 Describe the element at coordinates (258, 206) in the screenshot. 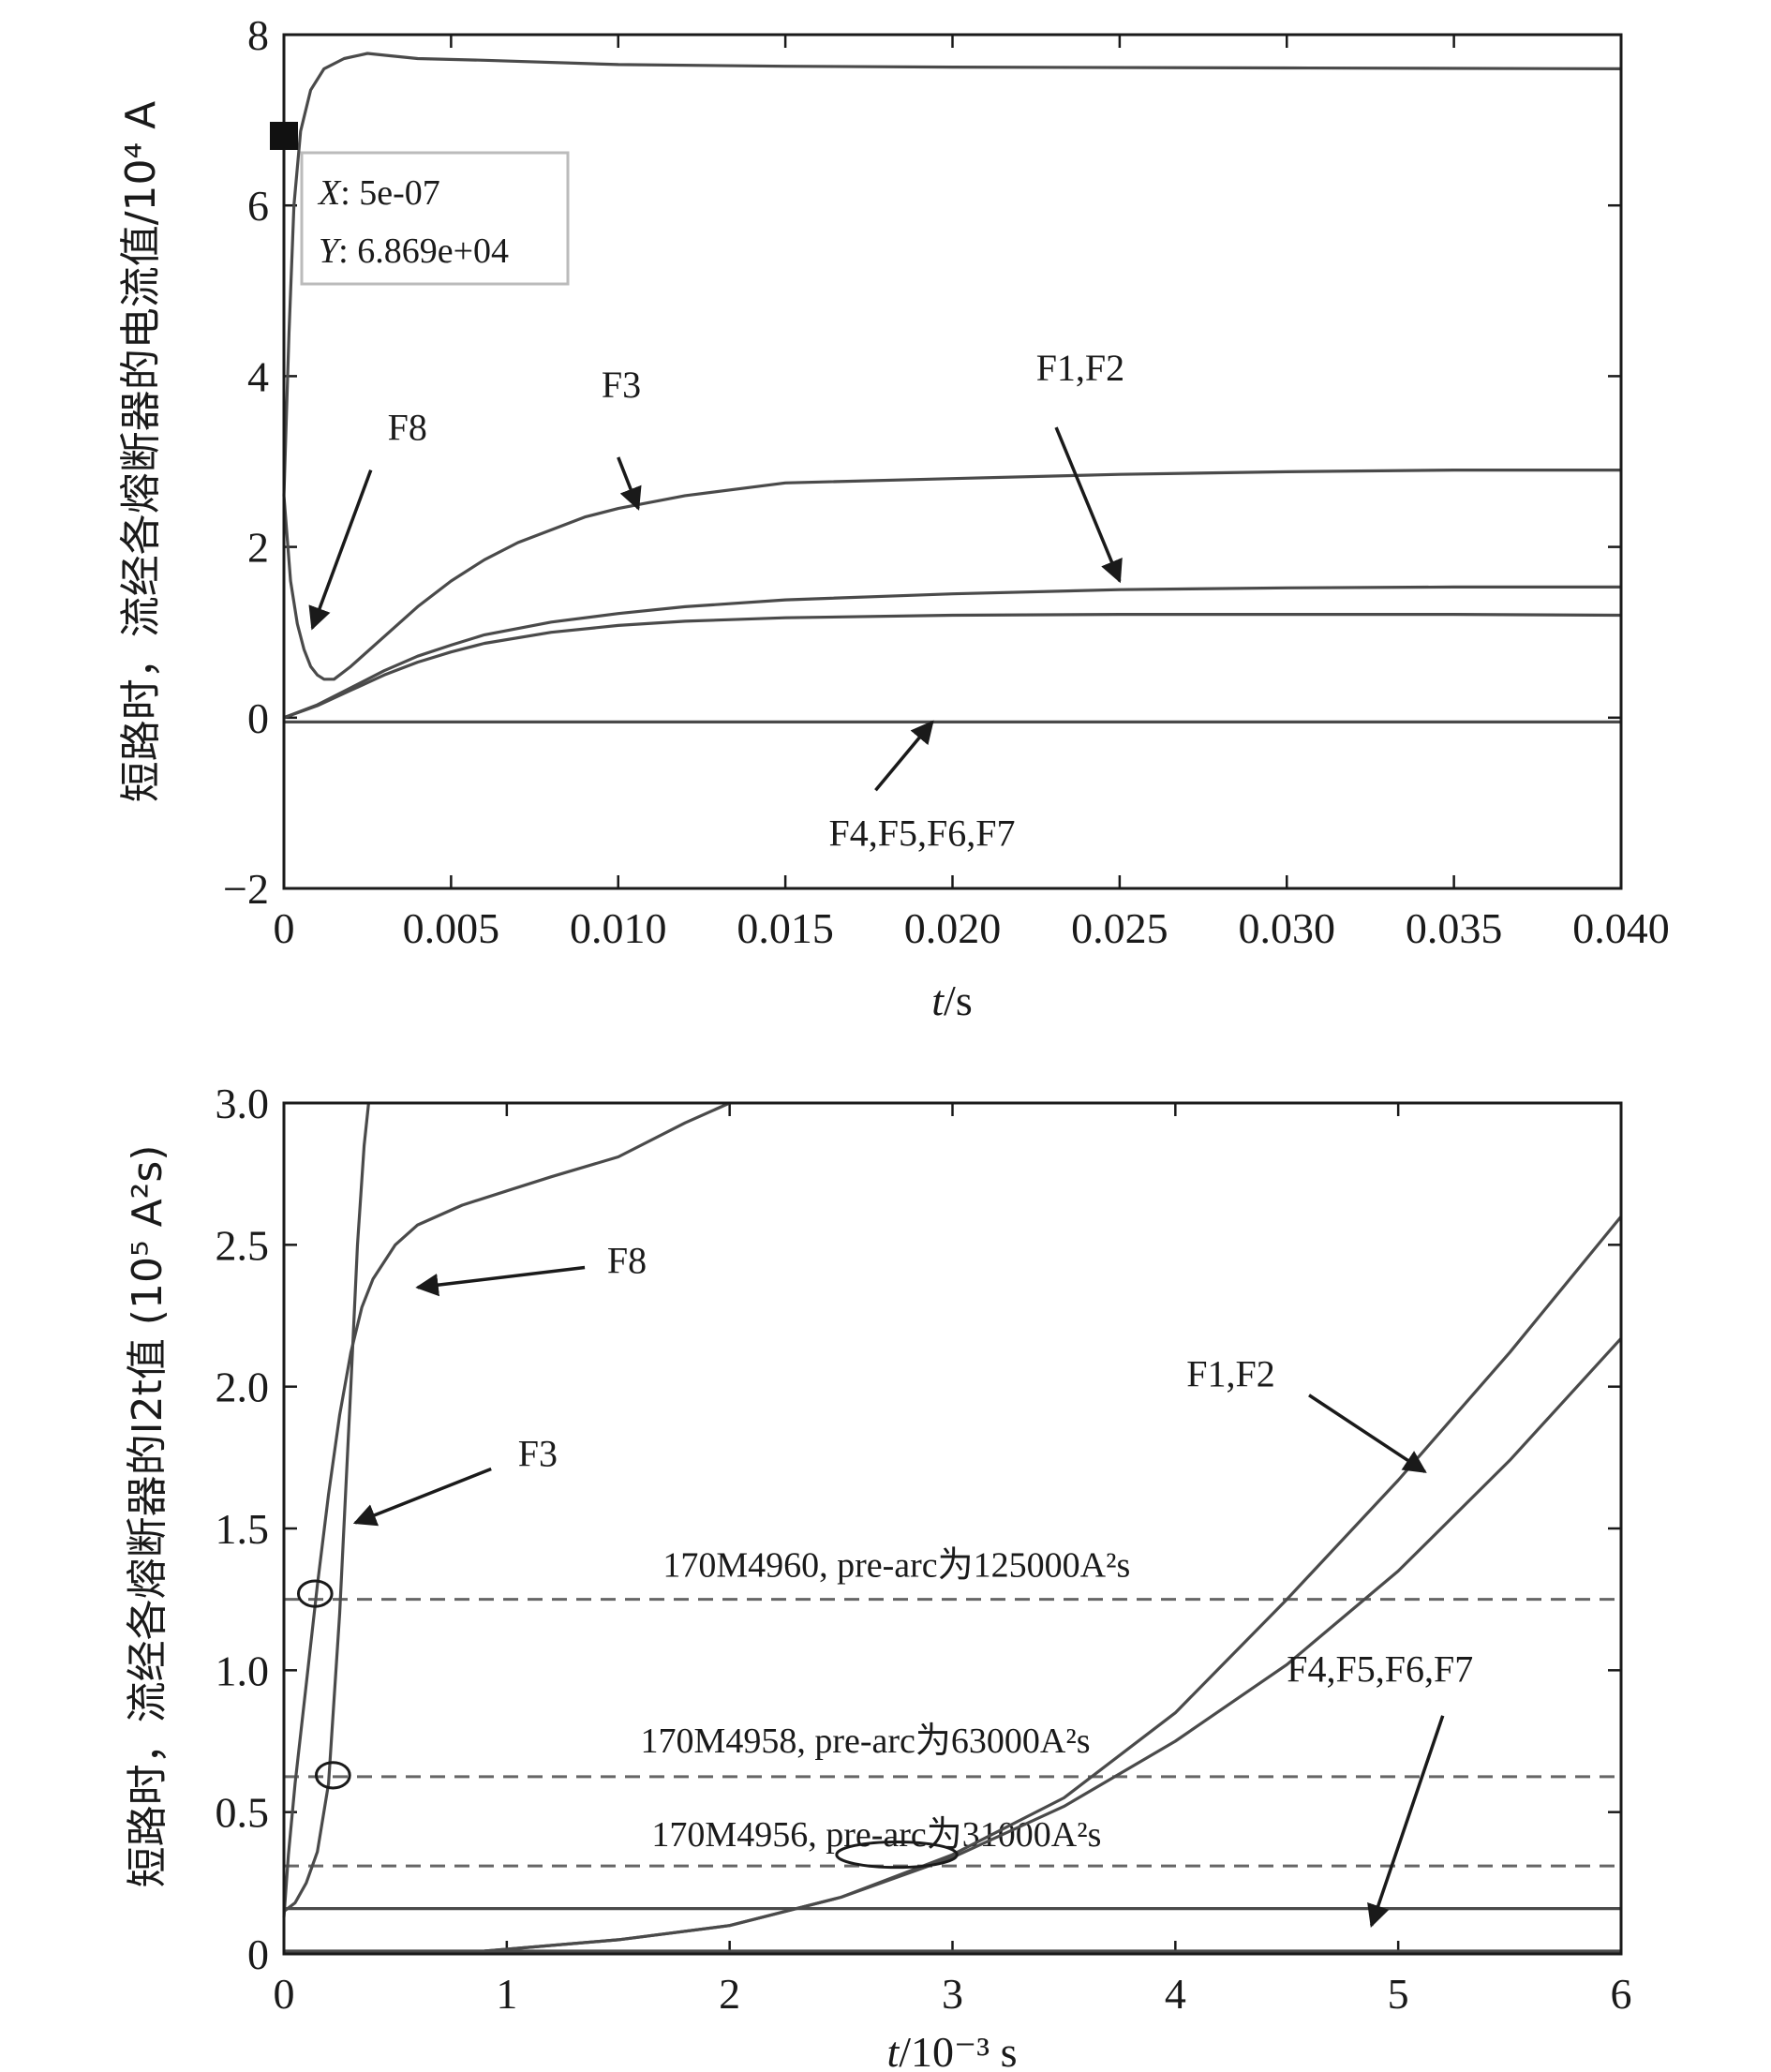

I see `y-tick-label: 6` at that location.